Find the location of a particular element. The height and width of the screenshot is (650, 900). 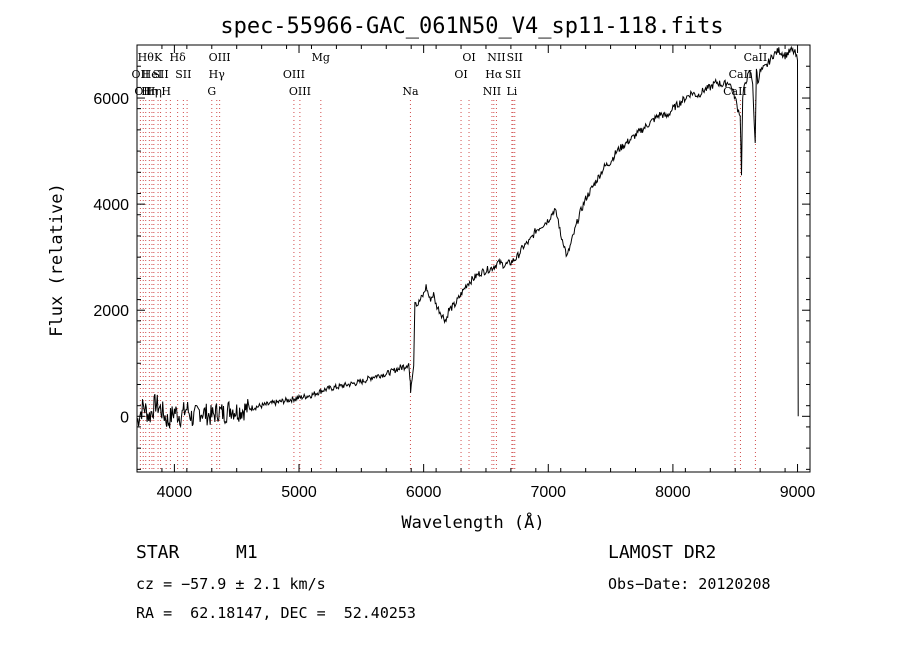

spectral-line-label: Mg is located at coordinates (321, 57).